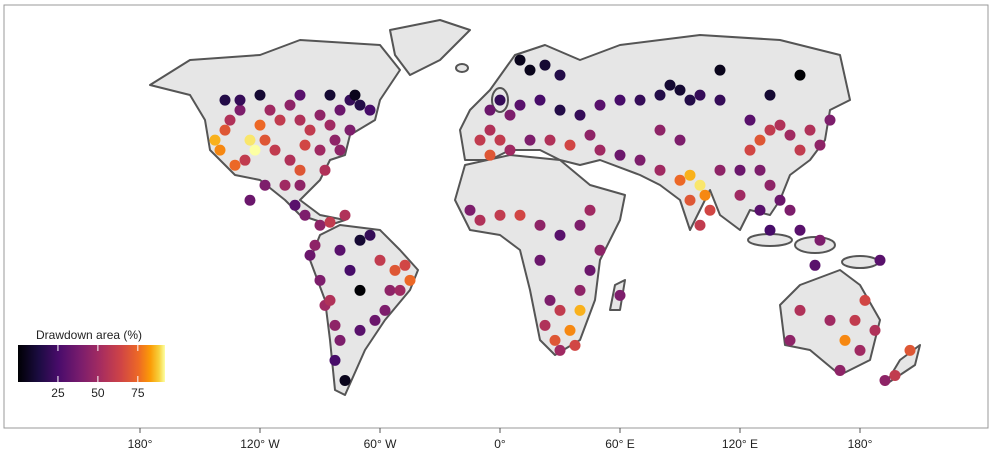  I want to click on x-tick-label: 60° E, so click(619, 443).